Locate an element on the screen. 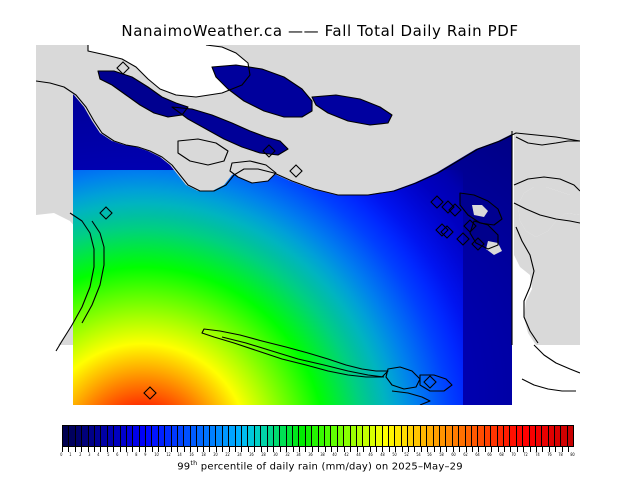  colorbar-tick-label: 60 is located at coordinates (453, 454).